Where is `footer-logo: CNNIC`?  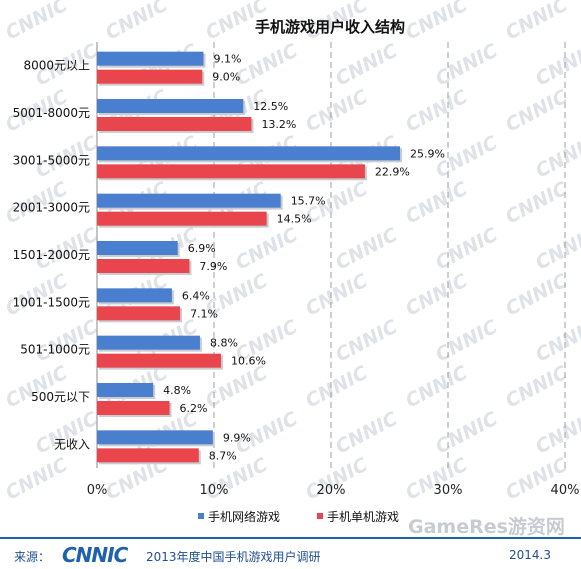
footer-logo: CNNIC is located at coordinates (95, 555).